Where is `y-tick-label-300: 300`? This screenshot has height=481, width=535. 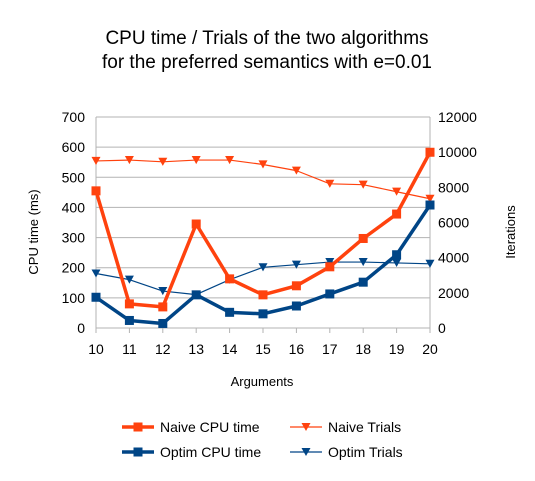
y-tick-label-300: 300 is located at coordinates (74, 238).